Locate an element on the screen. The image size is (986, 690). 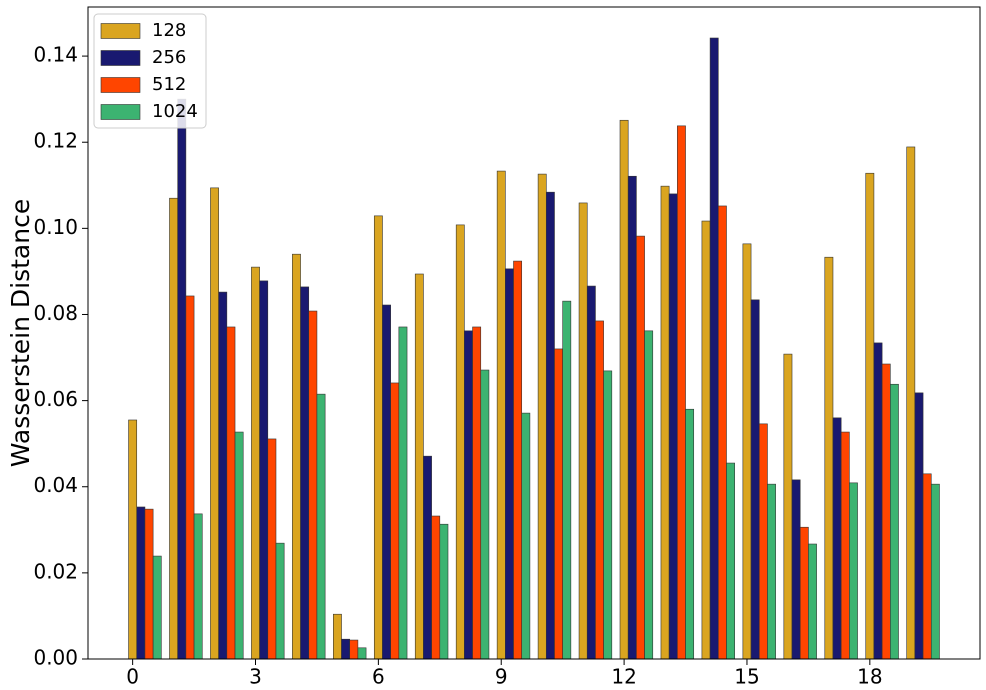
x-tick-label: 15 is located at coordinates (746, 677).